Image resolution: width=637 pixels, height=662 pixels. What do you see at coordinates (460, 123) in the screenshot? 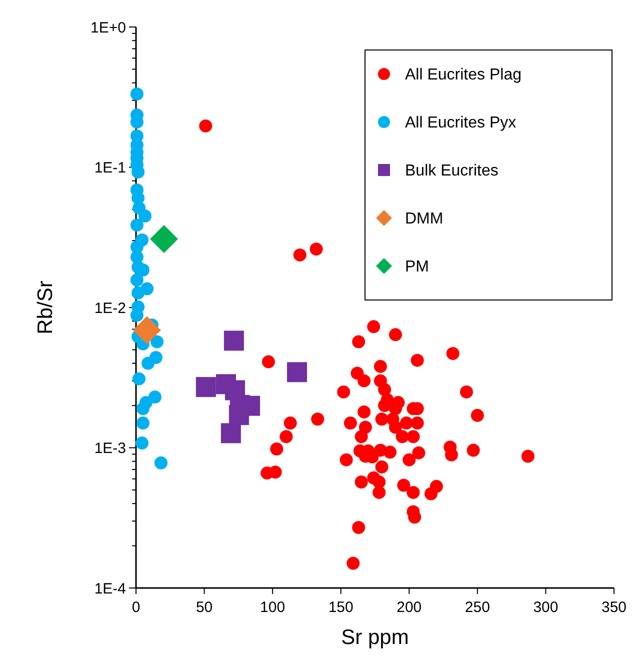
I see `legend-label: All Eucrites Pyx` at bounding box center [460, 123].